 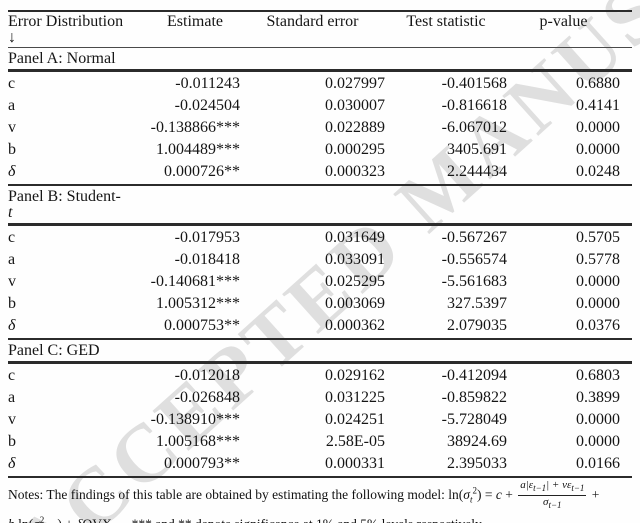 What do you see at coordinates (62, 58) in the screenshot?
I see `panel-a-label-text: Panel A: Normal` at bounding box center [62, 58].